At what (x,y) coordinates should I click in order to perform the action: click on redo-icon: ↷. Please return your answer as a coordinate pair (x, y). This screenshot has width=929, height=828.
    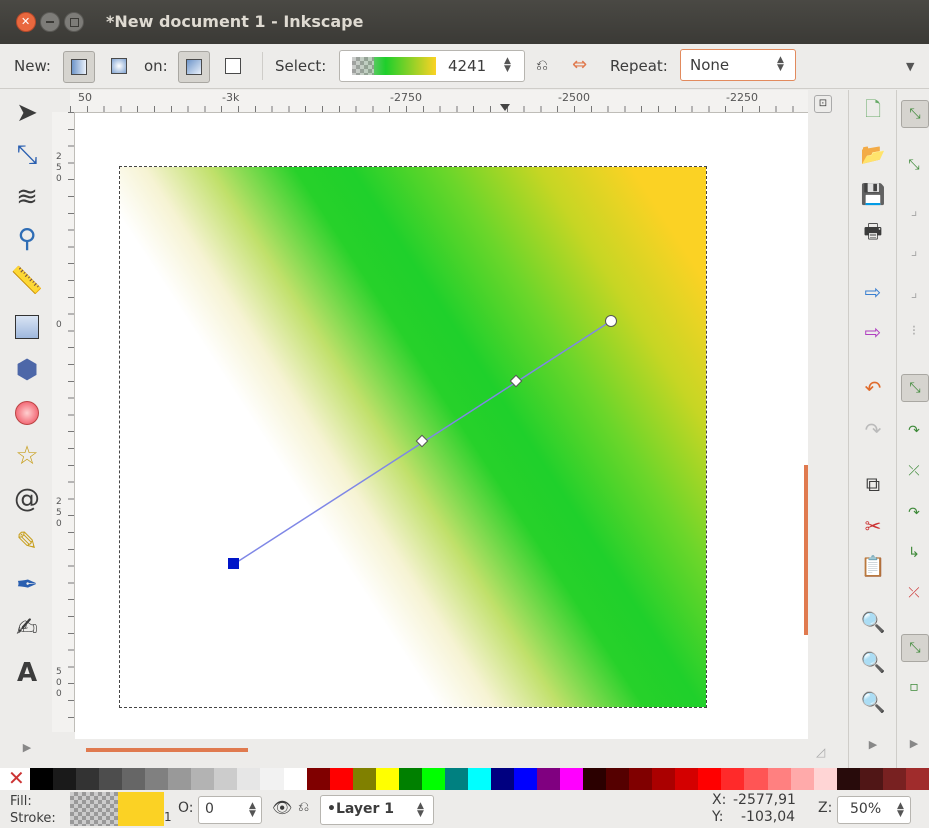
    Looking at the image, I should click on (873, 430).